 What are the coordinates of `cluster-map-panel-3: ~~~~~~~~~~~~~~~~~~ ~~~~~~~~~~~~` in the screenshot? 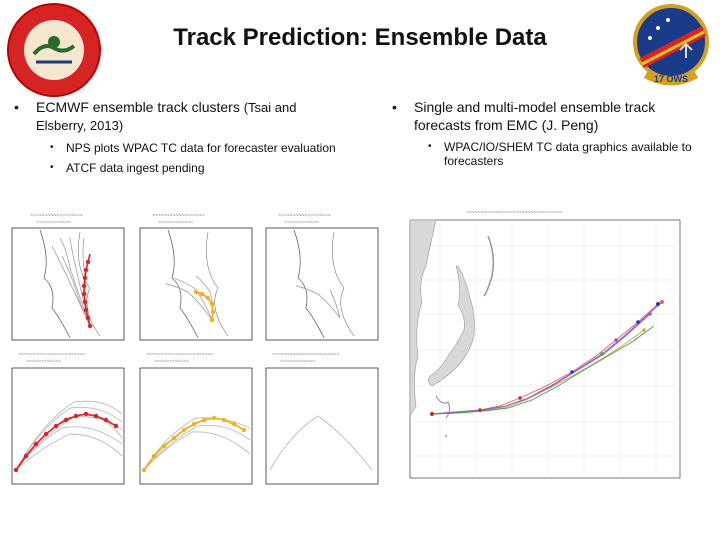 It's located at (322, 277).